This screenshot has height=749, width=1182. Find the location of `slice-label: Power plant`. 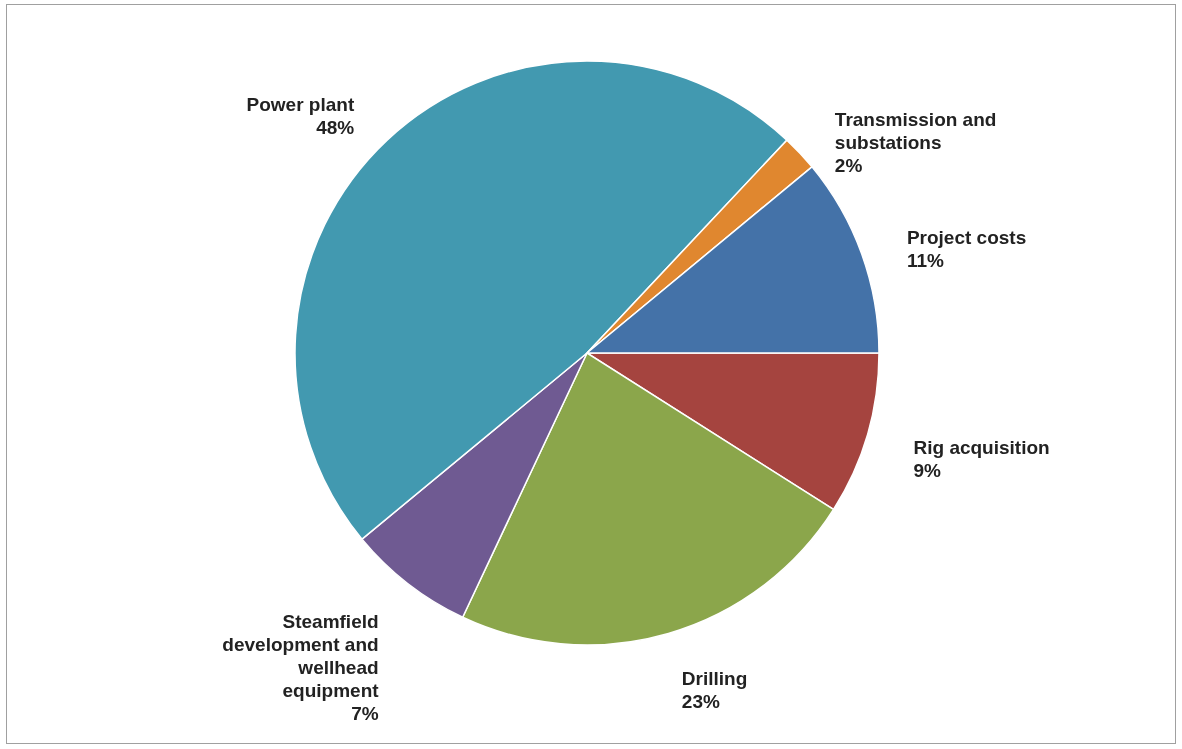

slice-label: Power plant is located at coordinates (300, 105).